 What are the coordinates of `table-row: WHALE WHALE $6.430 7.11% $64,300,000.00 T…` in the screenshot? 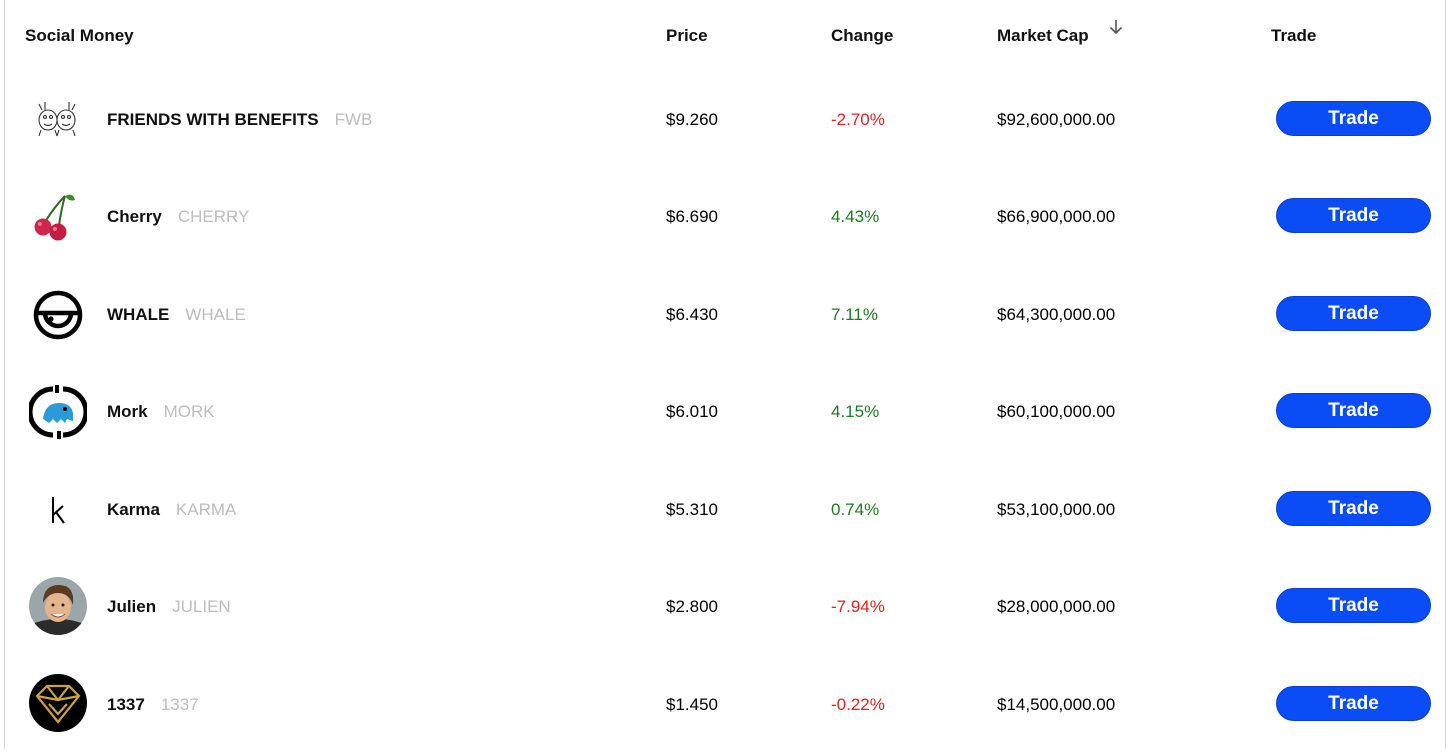 It's located at (725, 314).